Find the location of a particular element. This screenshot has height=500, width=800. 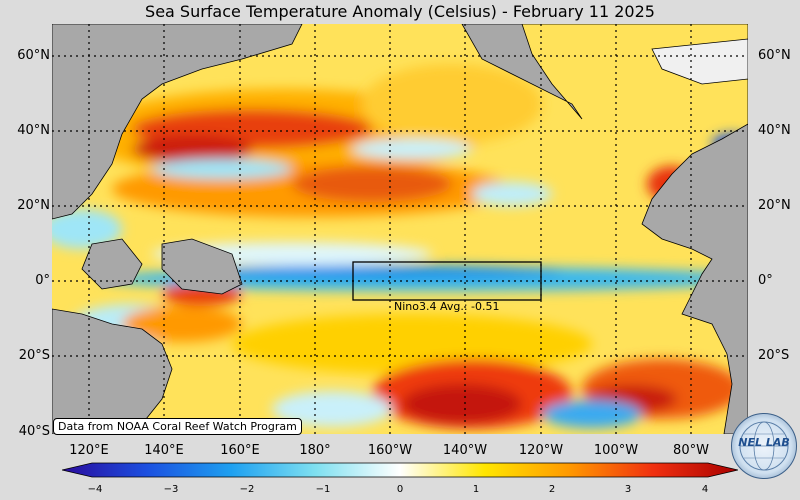

asia-landmass is located at coordinates (177, 122).